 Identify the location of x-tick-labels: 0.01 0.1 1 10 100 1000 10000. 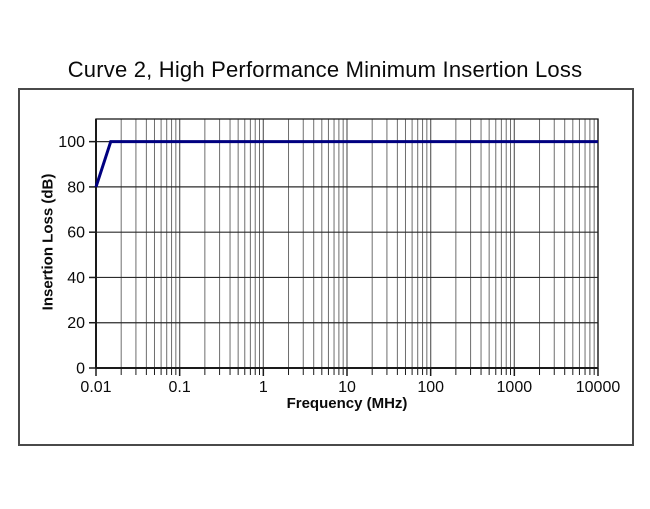
(350, 387).